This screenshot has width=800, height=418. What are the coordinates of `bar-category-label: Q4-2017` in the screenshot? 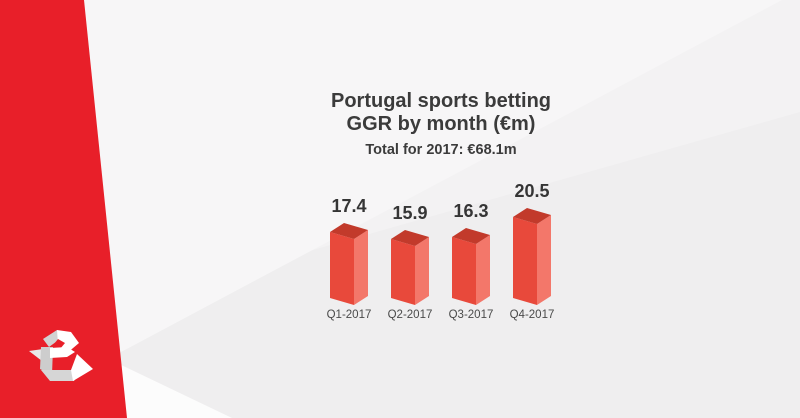 It's located at (532, 315).